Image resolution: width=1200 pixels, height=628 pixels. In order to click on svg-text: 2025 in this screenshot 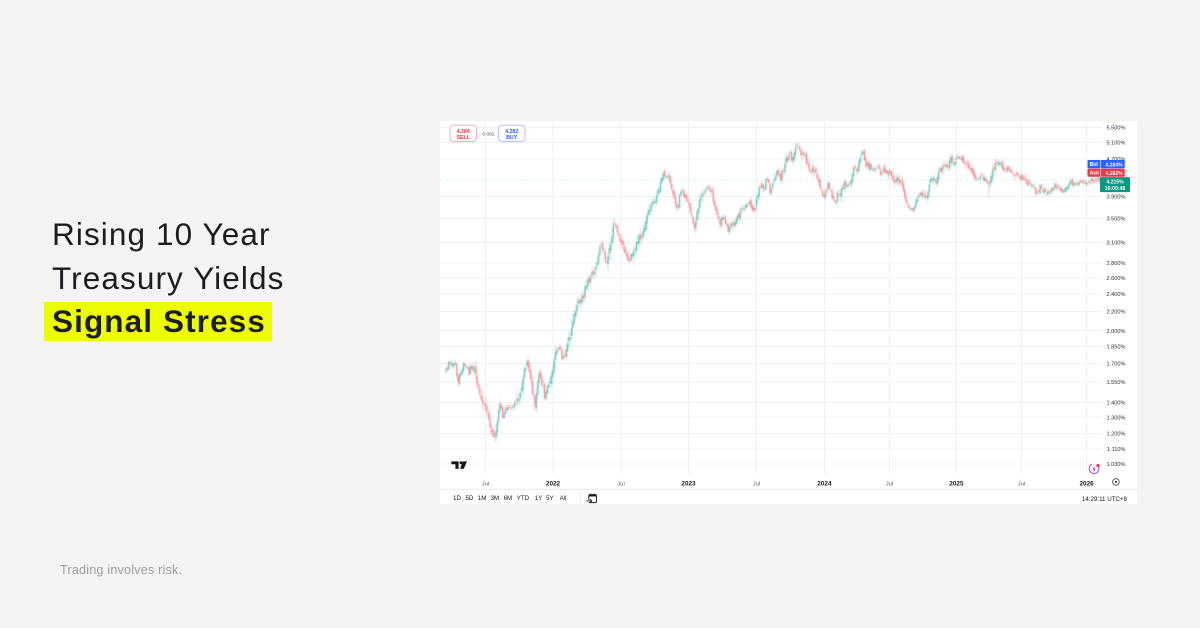, I will do `click(956, 483)`.